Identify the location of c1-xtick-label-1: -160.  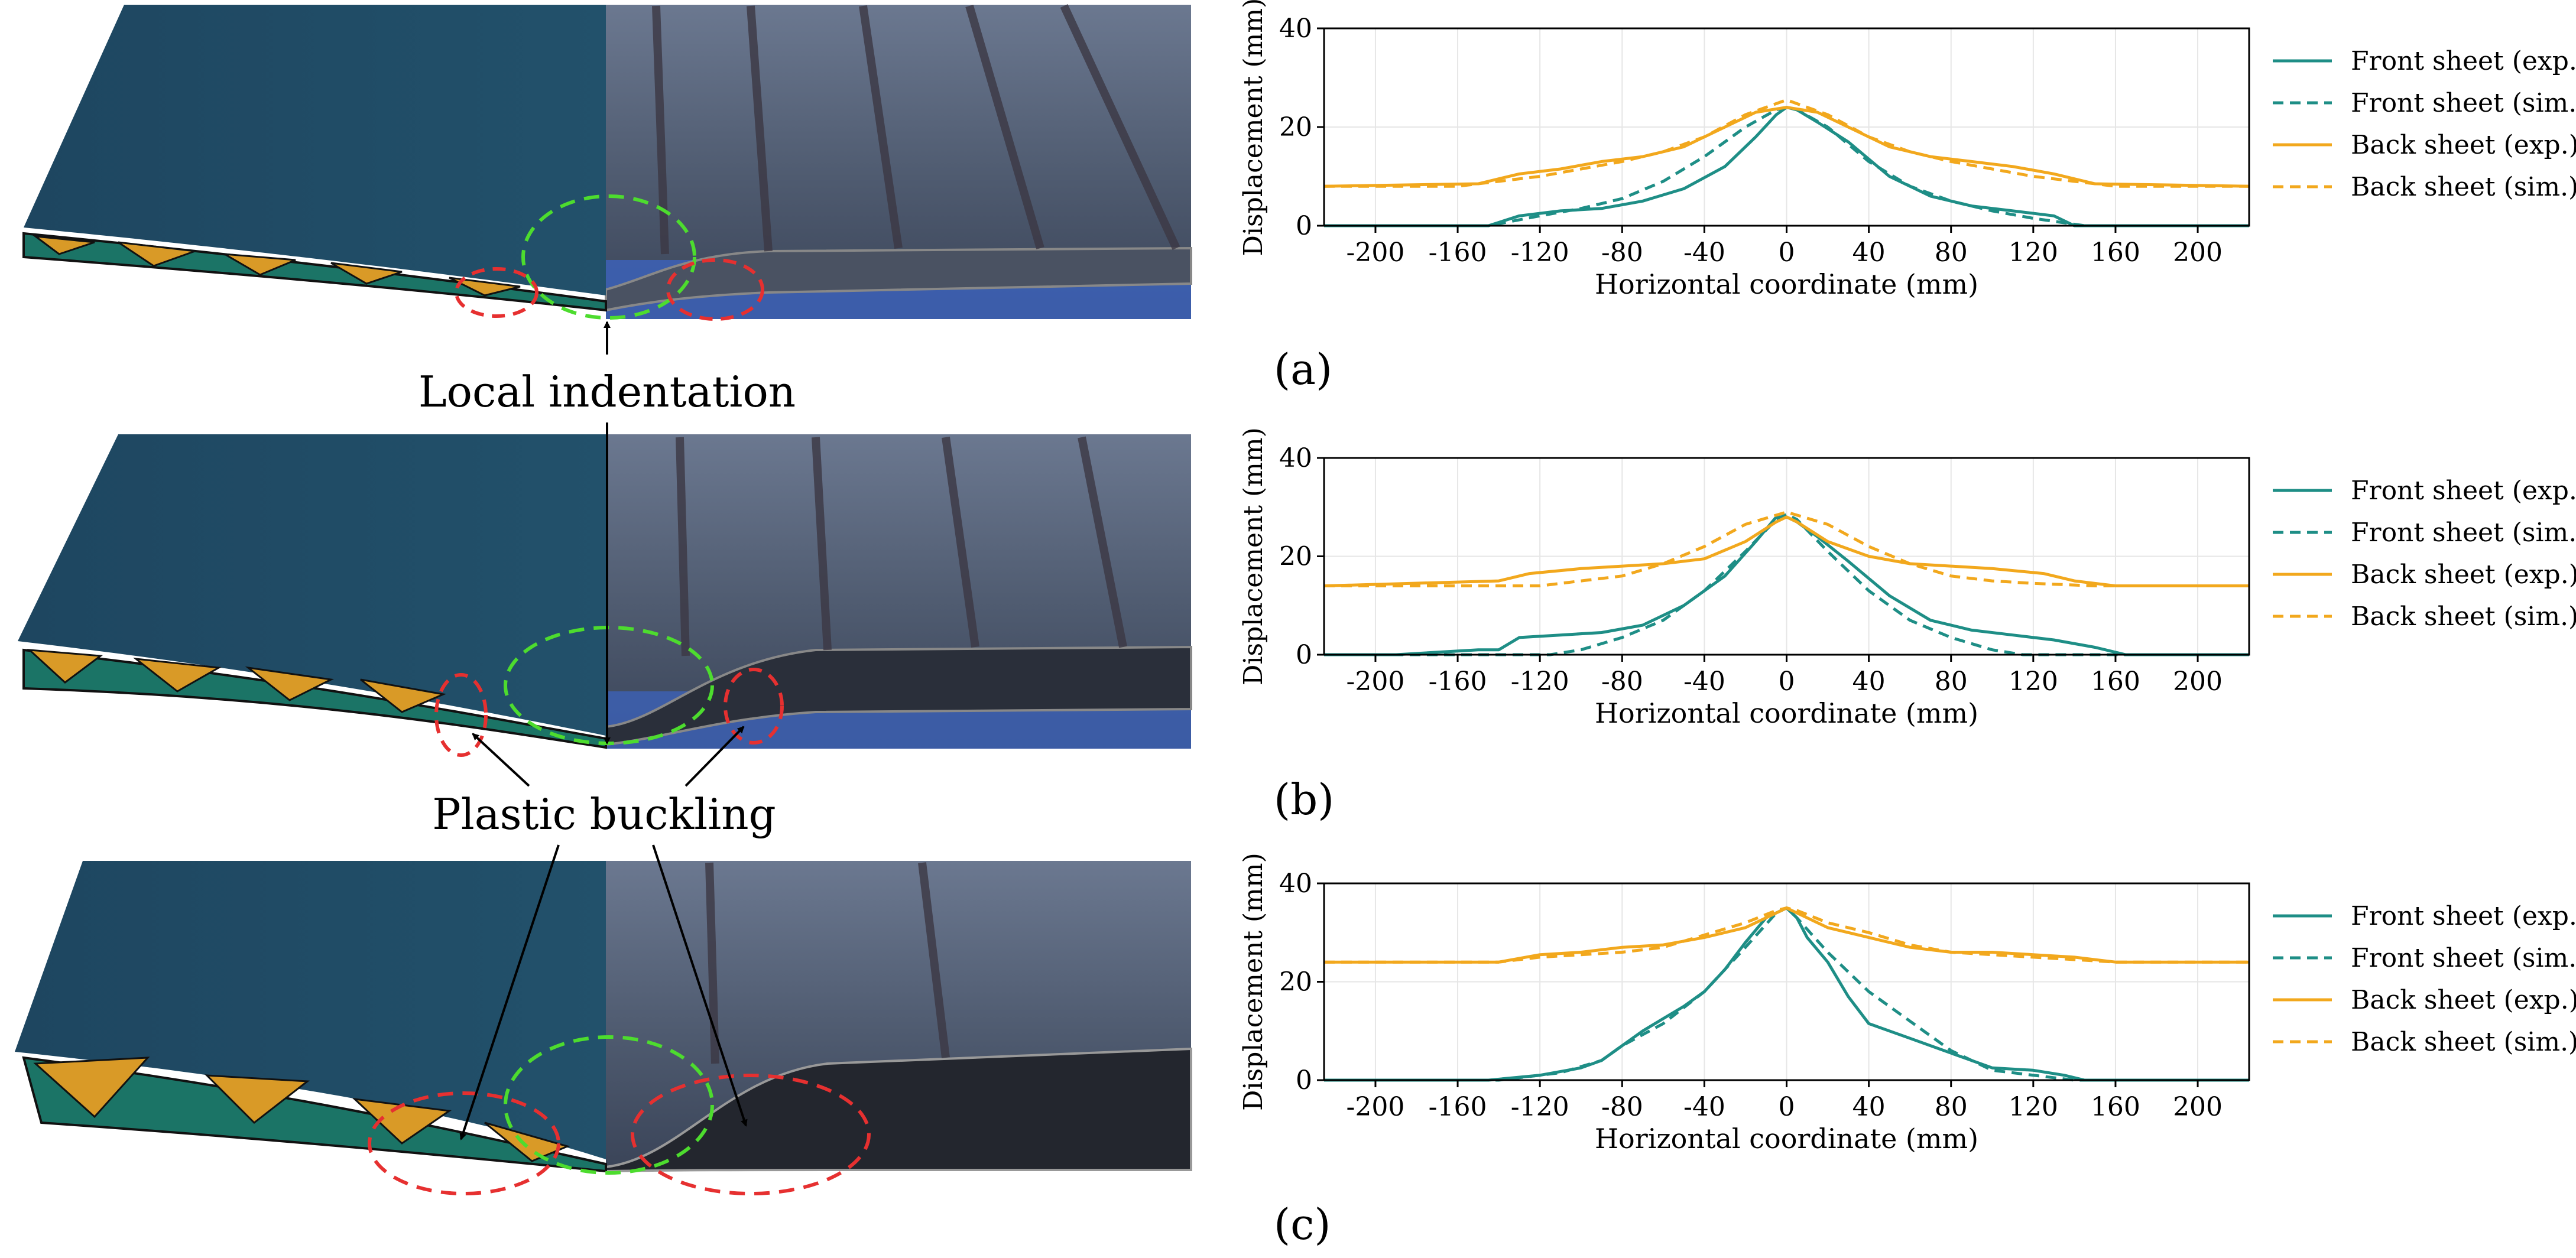
(1458, 682).